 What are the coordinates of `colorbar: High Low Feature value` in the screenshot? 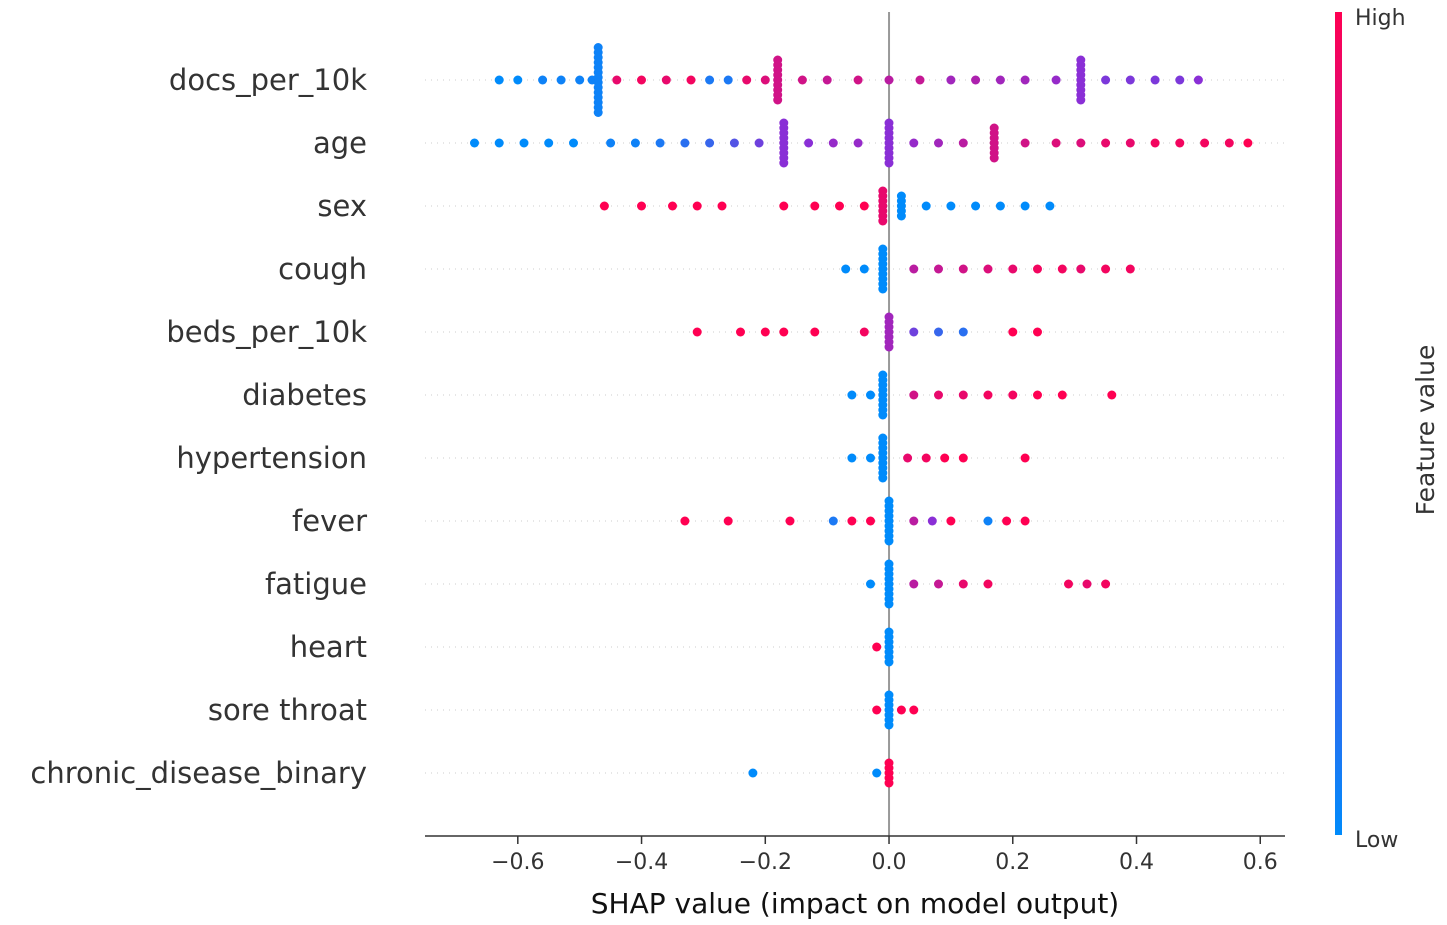 It's located at (1387, 429).